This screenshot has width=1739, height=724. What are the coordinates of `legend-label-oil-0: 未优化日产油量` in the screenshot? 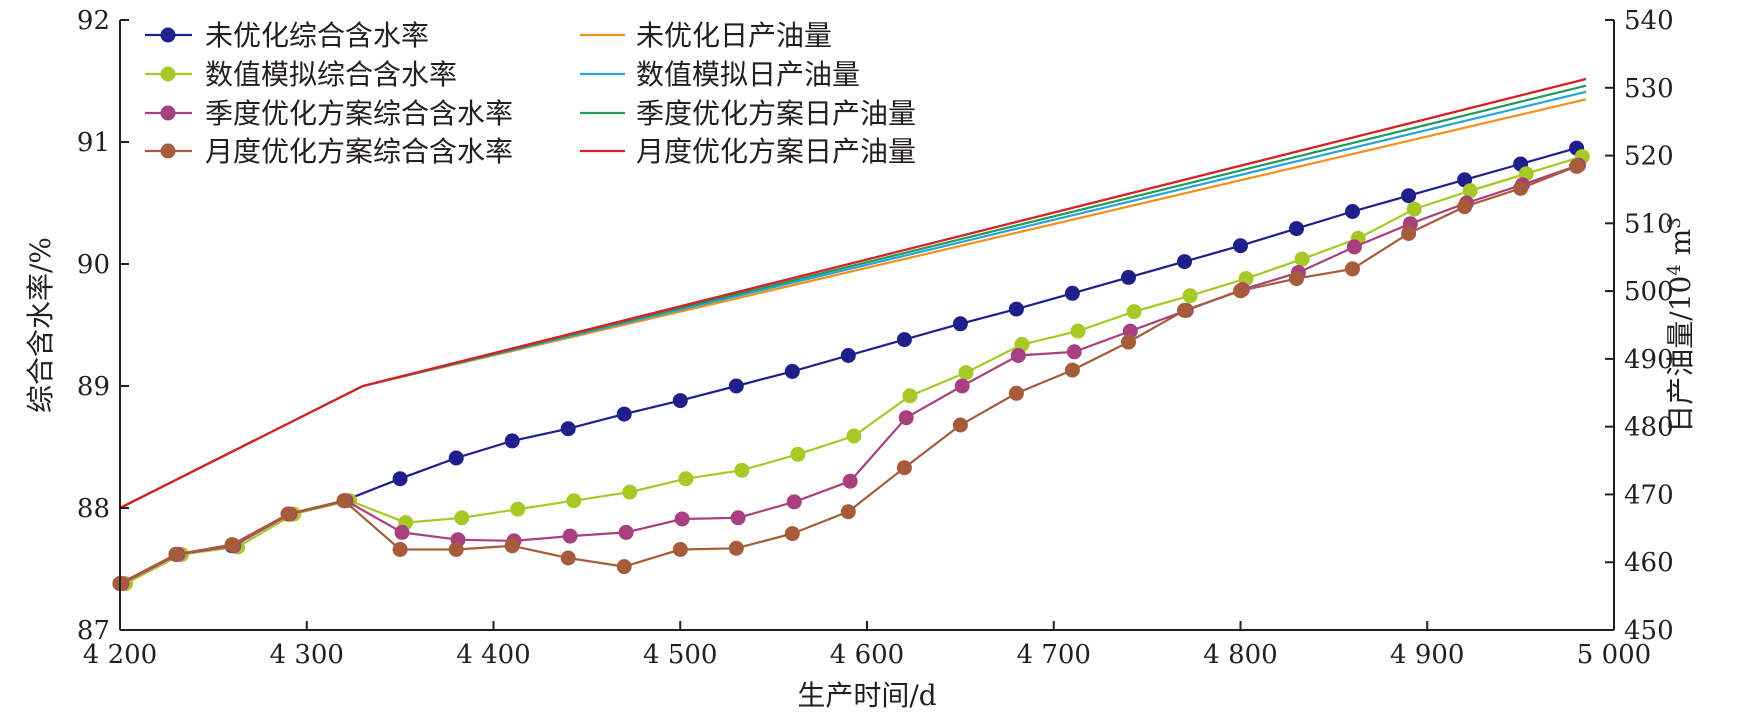 It's located at (734, 35).